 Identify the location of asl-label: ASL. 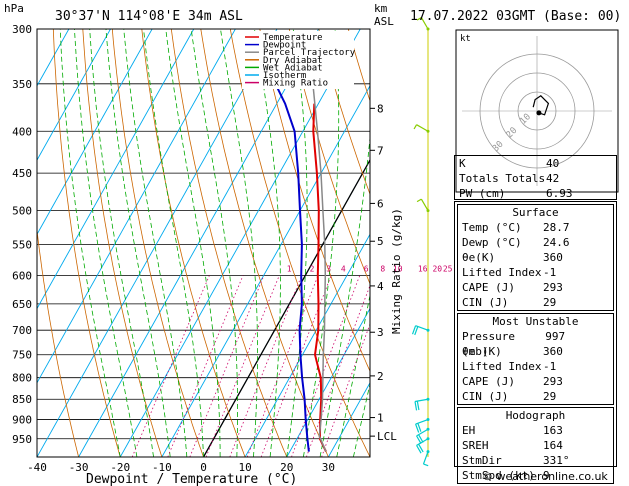
(384, 21).